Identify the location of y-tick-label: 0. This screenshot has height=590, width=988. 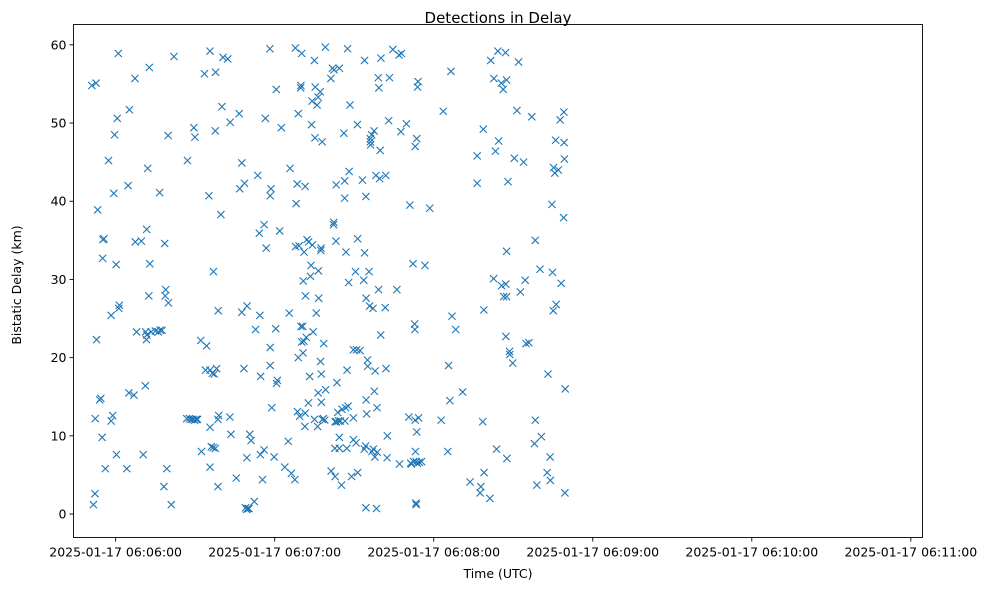
(63, 514).